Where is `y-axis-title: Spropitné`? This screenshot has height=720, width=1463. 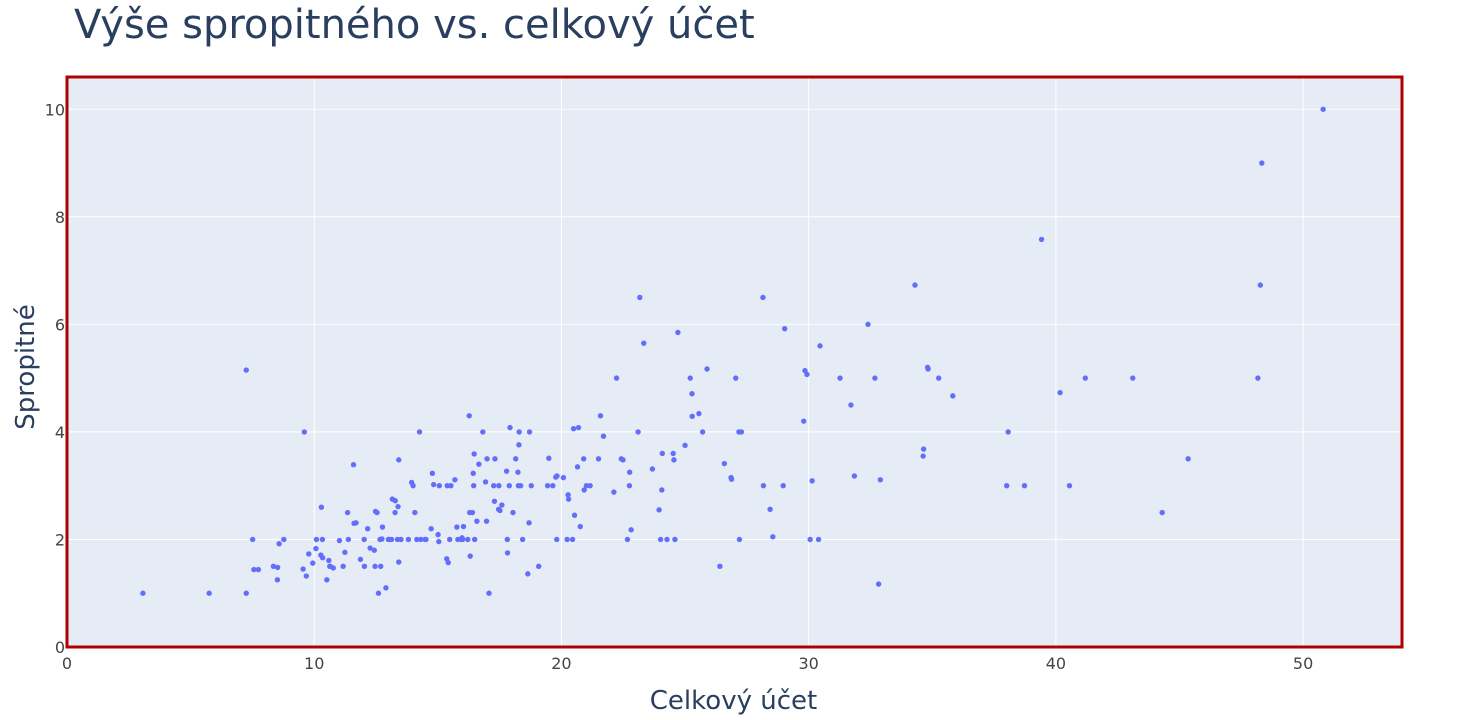
y-axis-title: Spropitné is located at coordinates (26, 366).